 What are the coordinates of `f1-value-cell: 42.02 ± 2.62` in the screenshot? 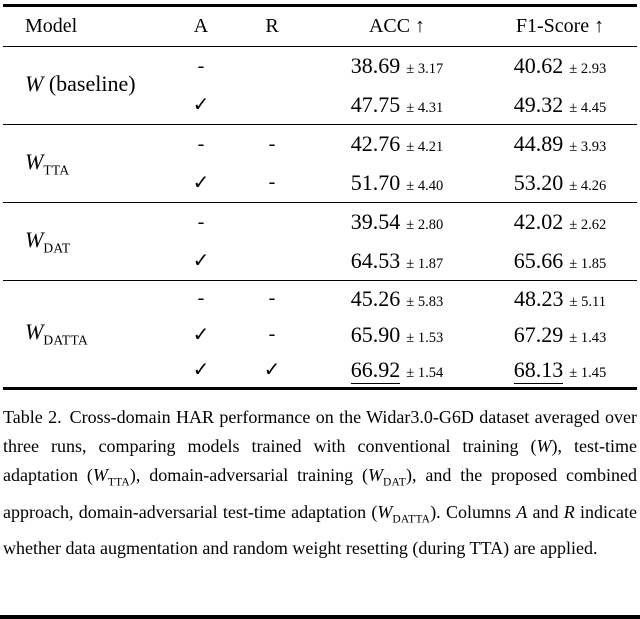 It's located at (560, 222).